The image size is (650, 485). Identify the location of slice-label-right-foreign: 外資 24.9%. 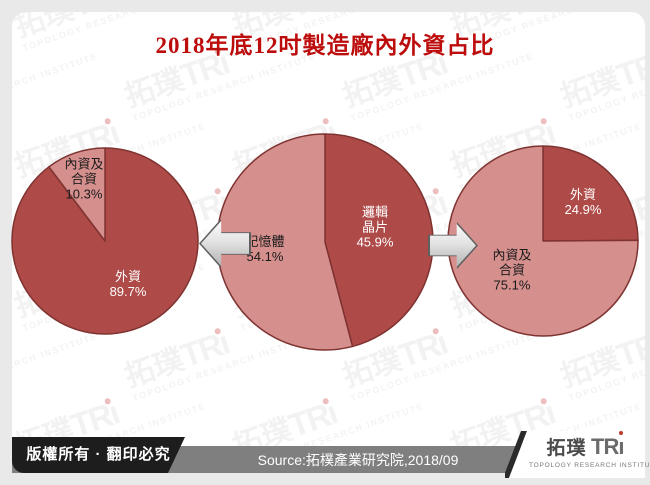
(583, 202).